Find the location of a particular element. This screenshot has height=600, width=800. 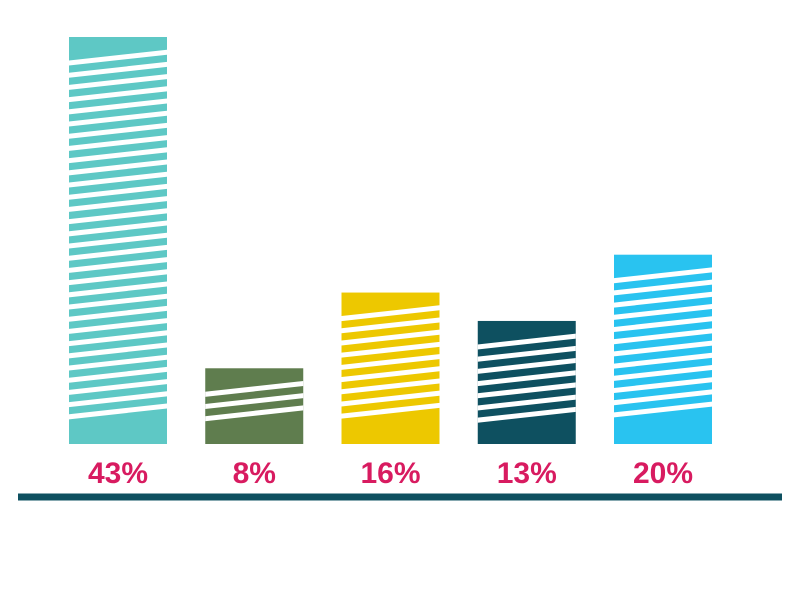

bar-5-value-label: 20% is located at coordinates (663, 473).